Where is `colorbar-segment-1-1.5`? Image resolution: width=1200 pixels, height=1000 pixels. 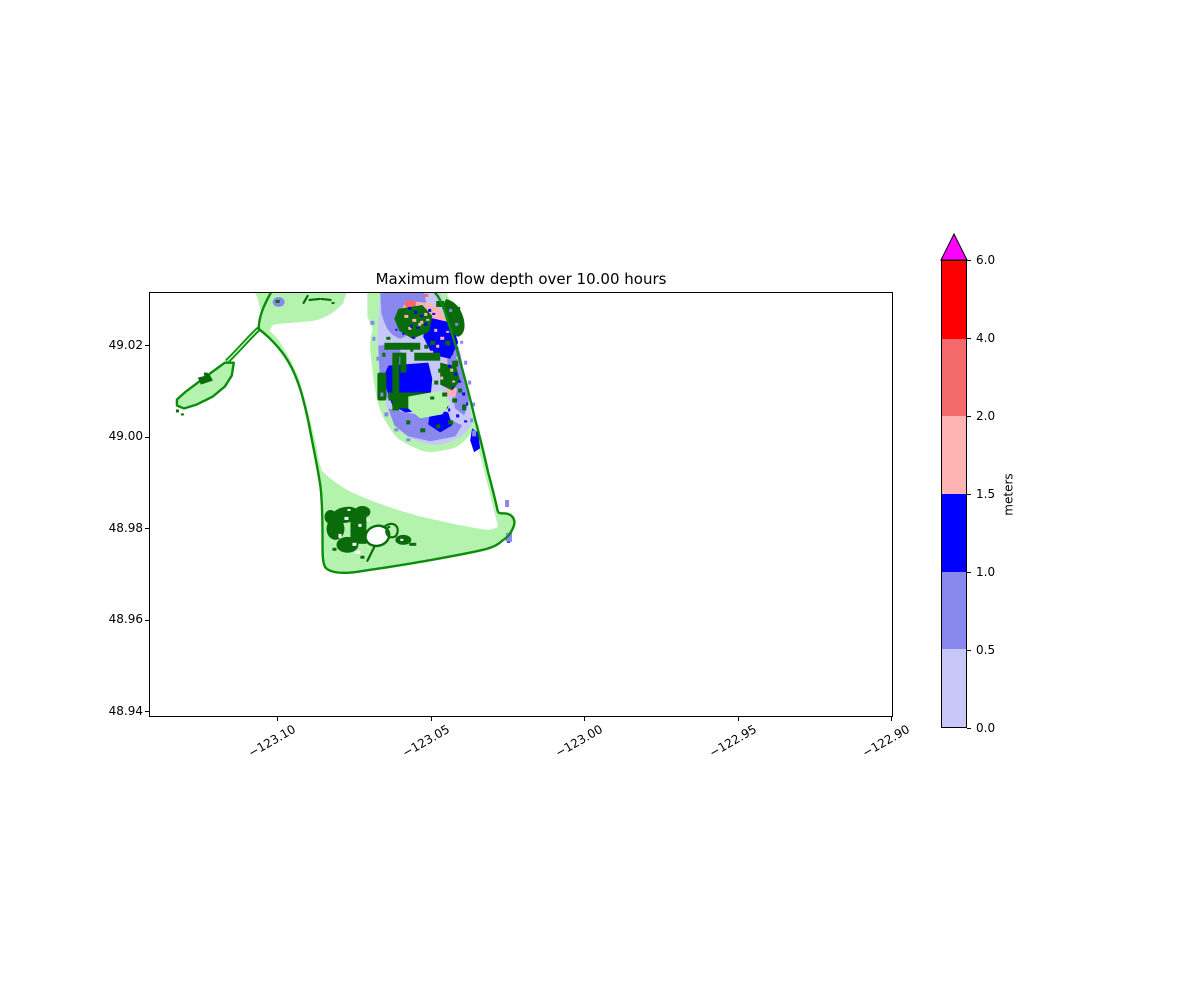 colorbar-segment-1-1.5 is located at coordinates (954, 533).